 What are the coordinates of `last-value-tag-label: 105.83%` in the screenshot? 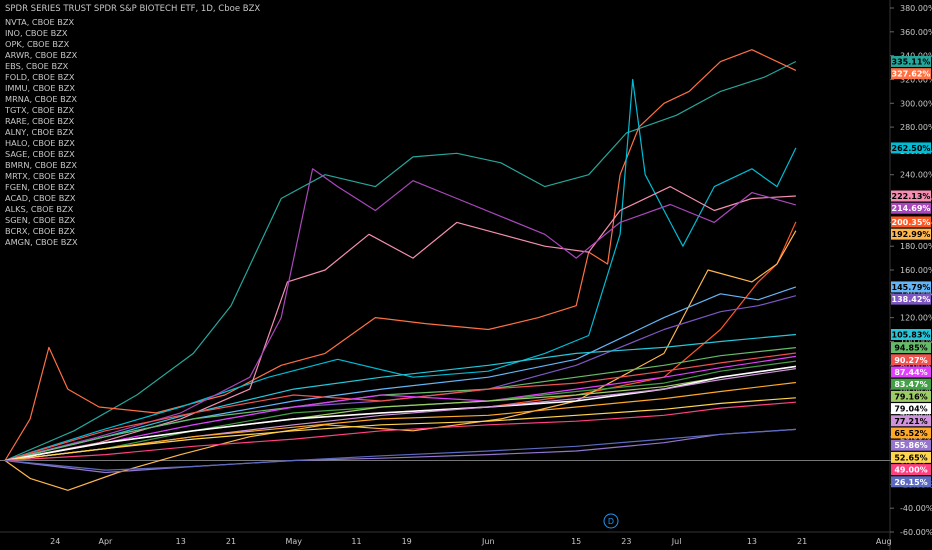 It's located at (911, 335).